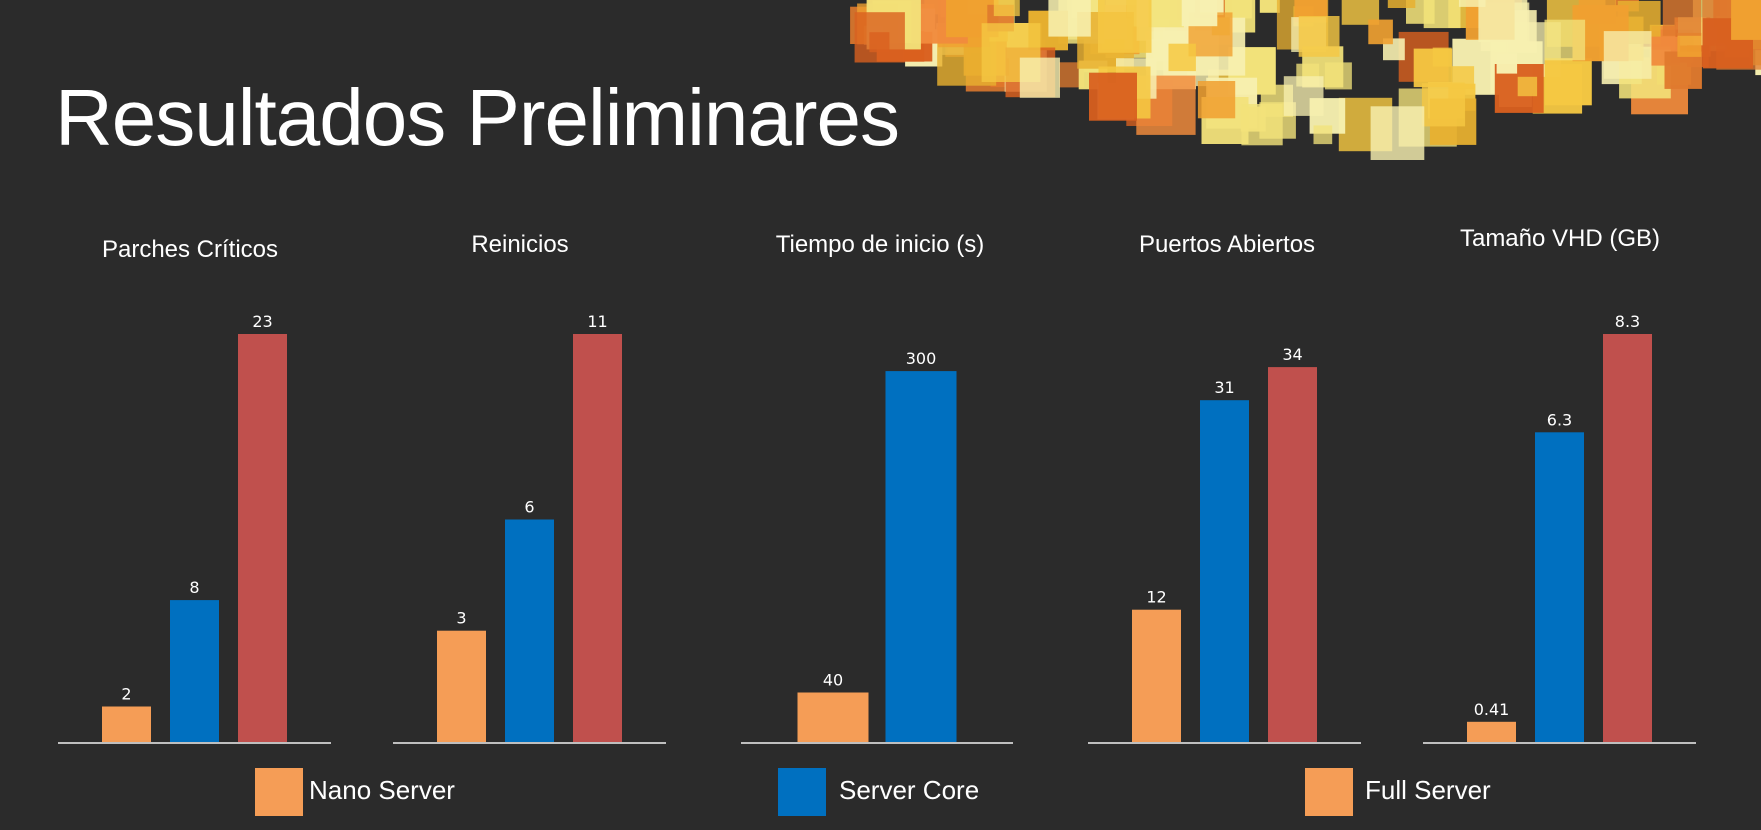 The height and width of the screenshot is (830, 1761). Describe the element at coordinates (1627, 321) in the screenshot. I see `data-label: 8.3` at that location.